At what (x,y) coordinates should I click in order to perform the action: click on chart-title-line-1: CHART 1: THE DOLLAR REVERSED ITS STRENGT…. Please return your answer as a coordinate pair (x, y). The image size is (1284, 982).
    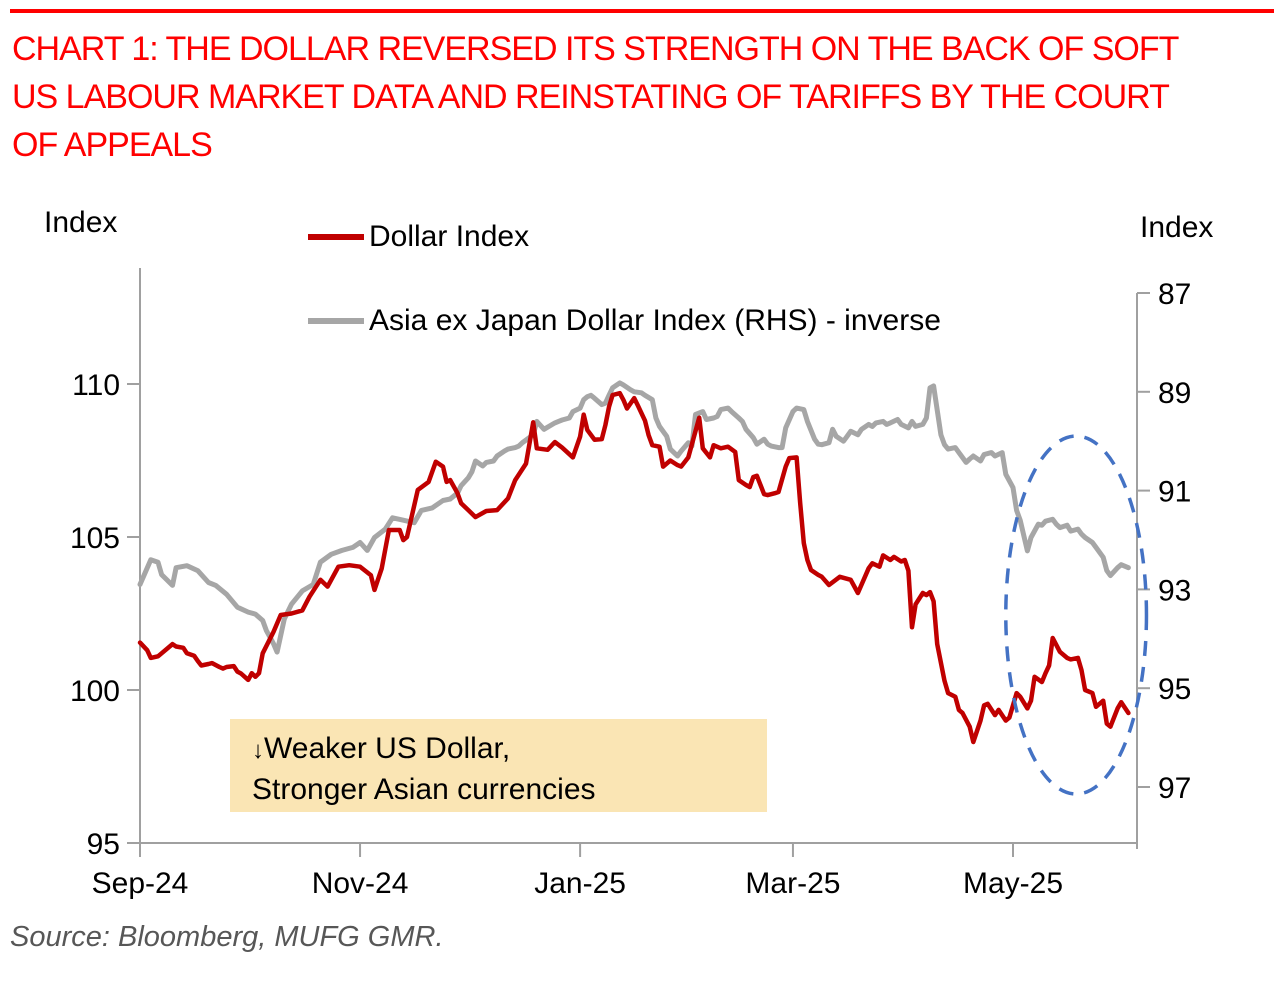
    Looking at the image, I should click on (595, 49).